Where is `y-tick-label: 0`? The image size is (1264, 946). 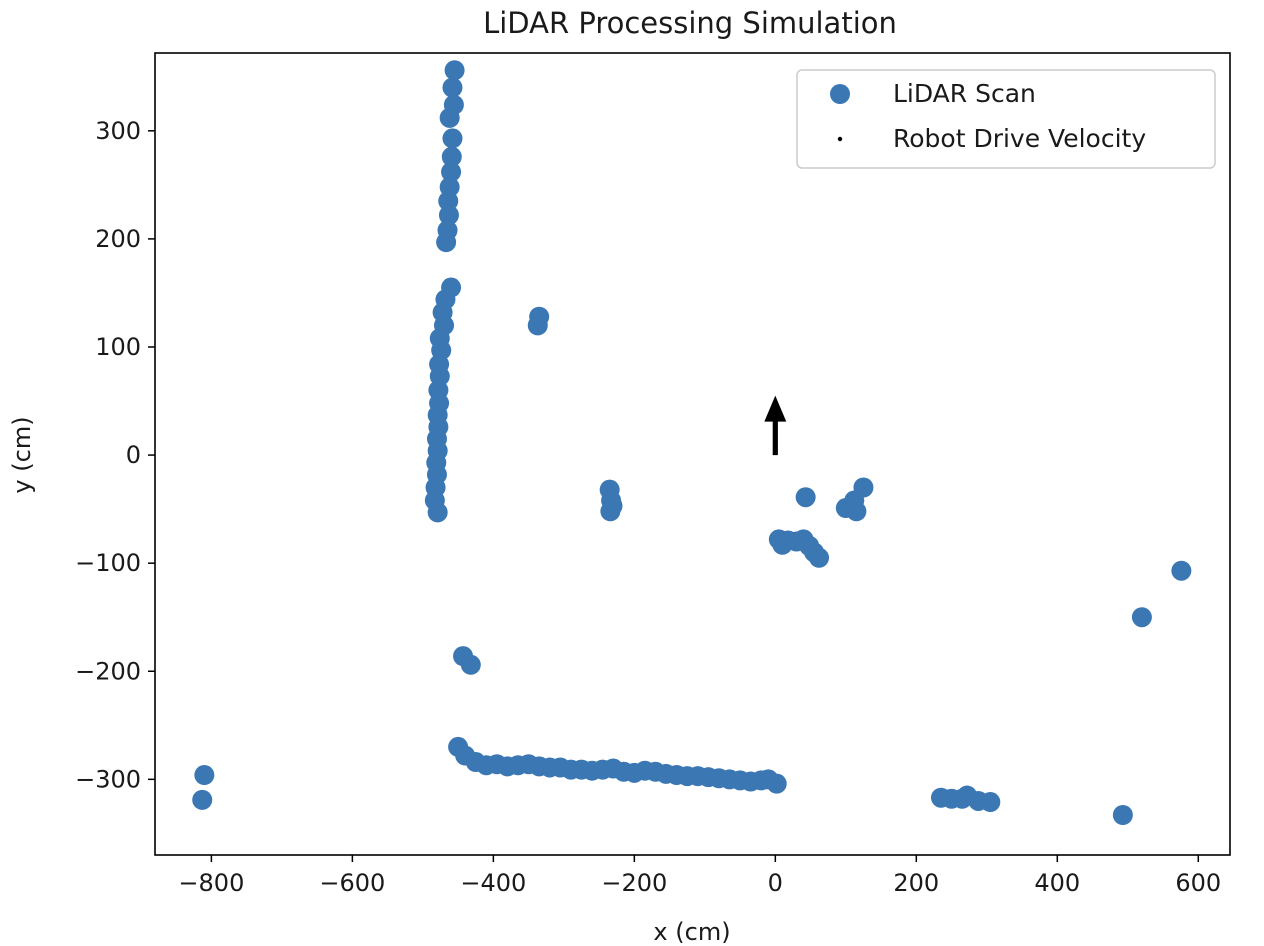 y-tick-label: 0 is located at coordinates (133, 455).